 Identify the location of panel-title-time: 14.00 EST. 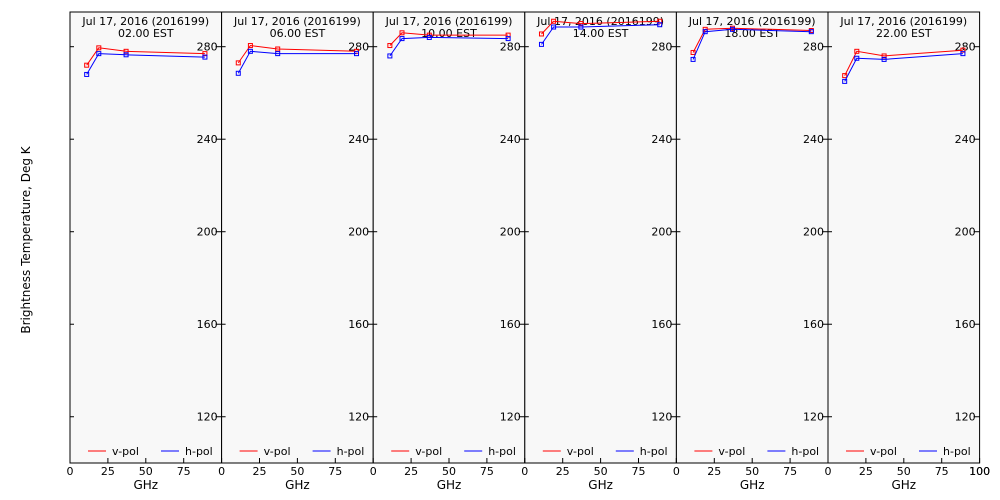
(601, 33).